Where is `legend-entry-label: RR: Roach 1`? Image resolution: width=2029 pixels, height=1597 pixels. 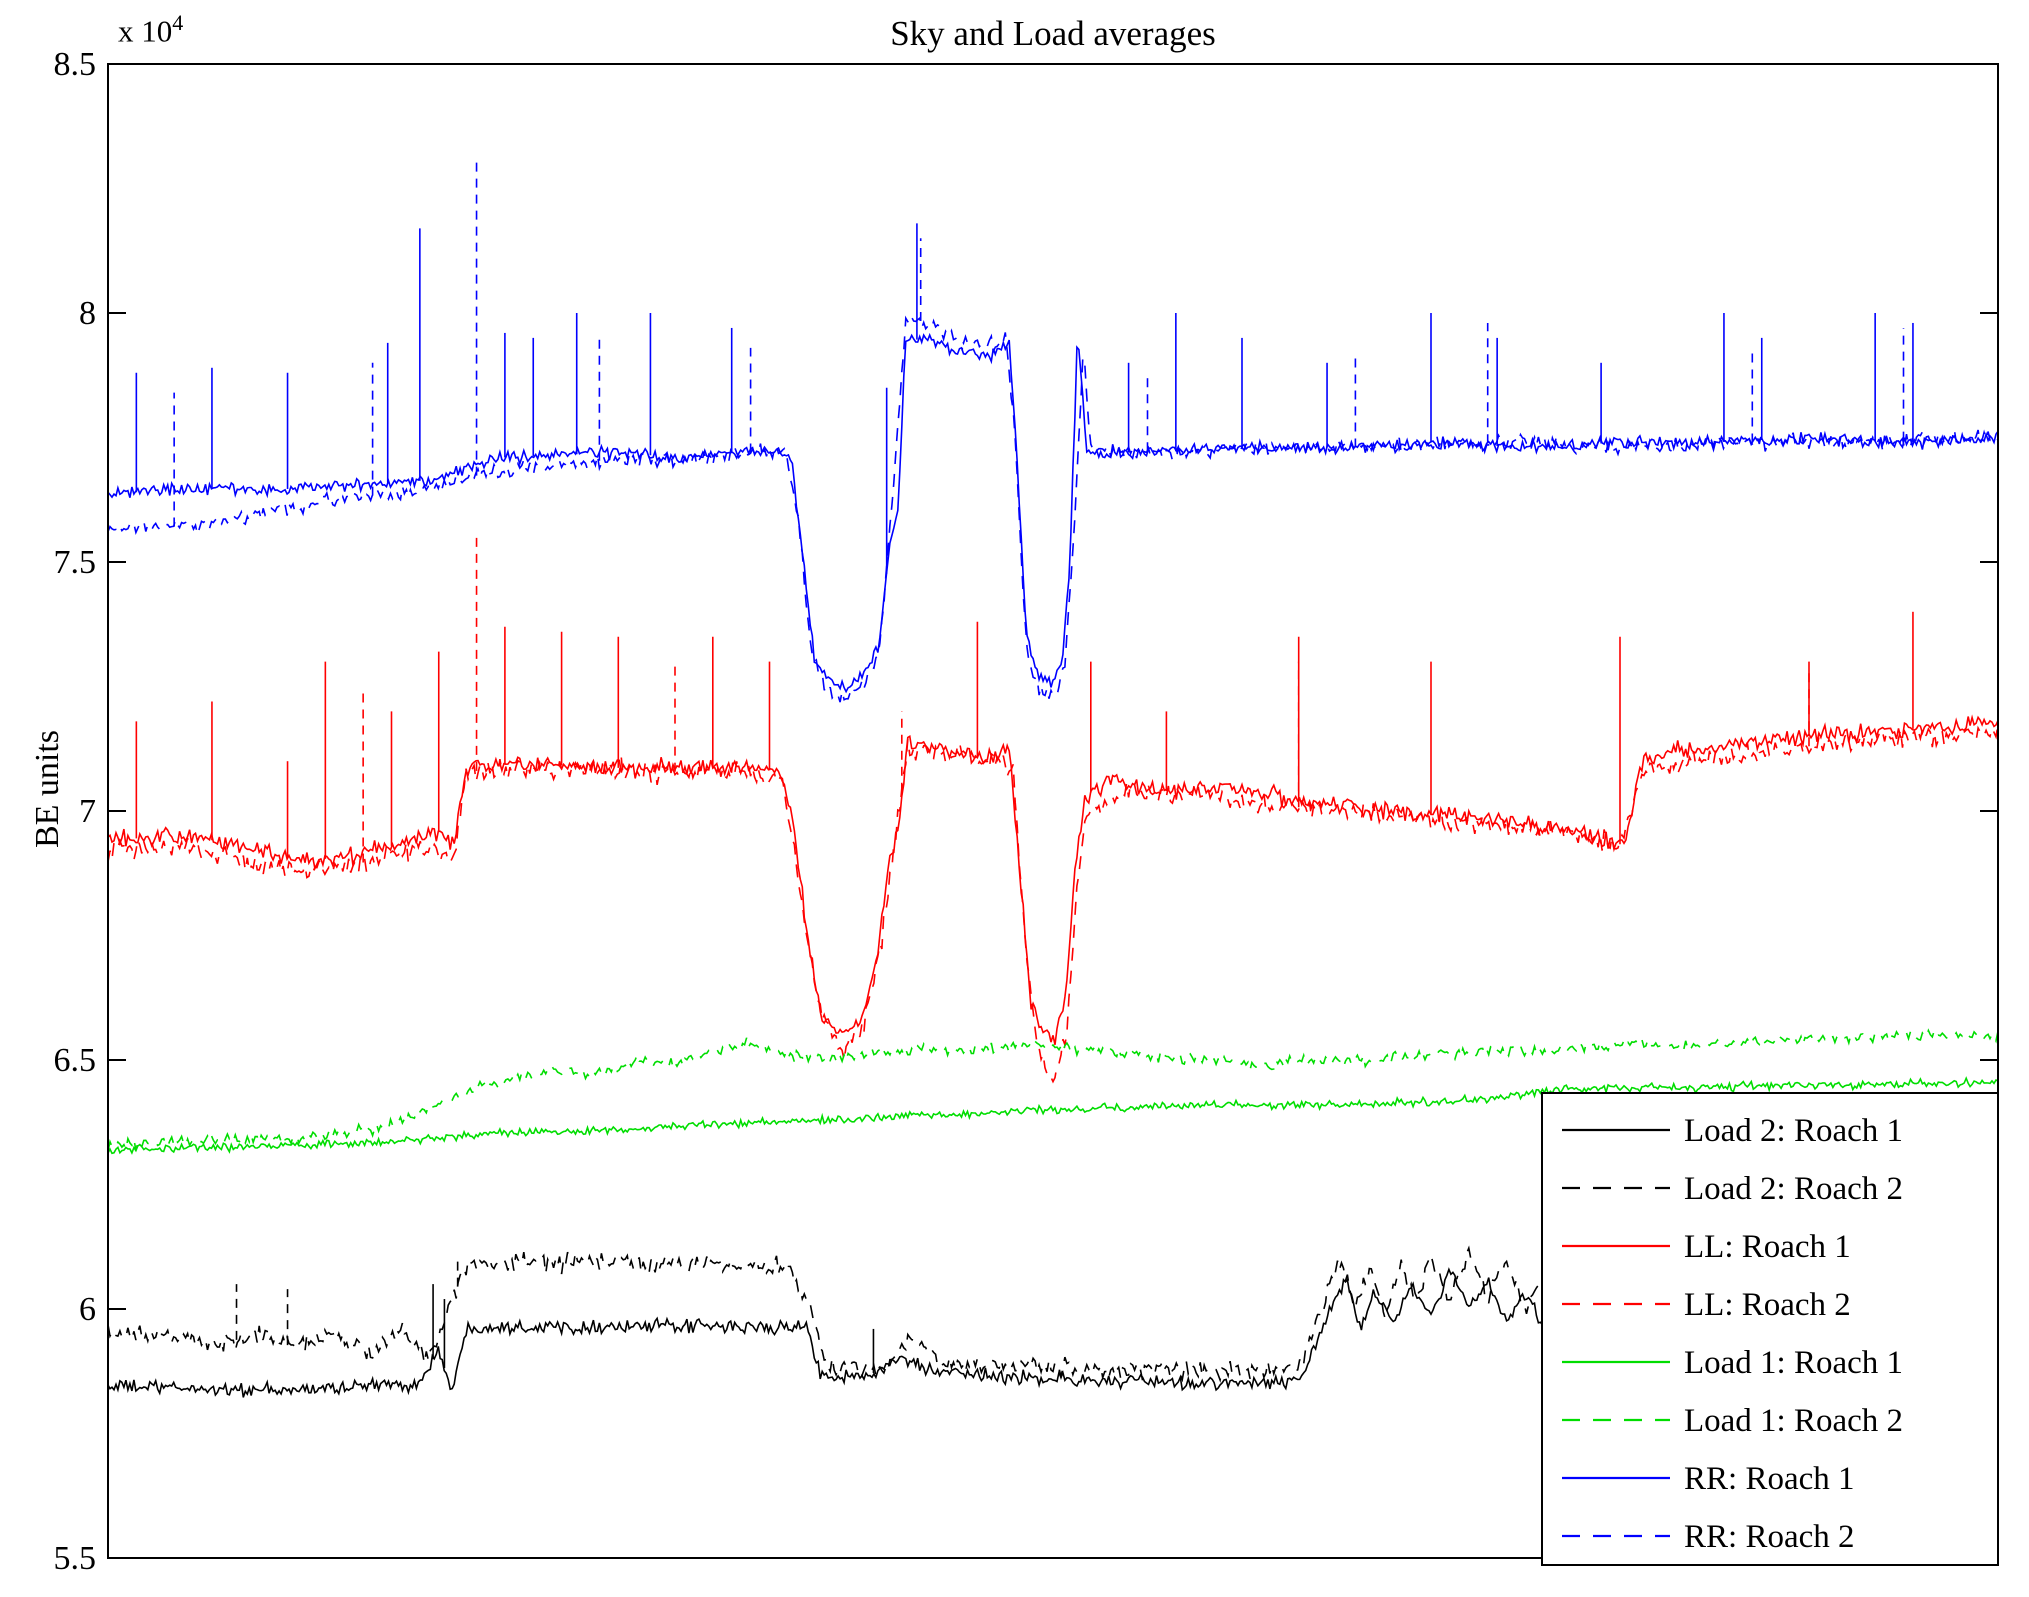 legend-entry-label: RR: Roach 1 is located at coordinates (1769, 1479).